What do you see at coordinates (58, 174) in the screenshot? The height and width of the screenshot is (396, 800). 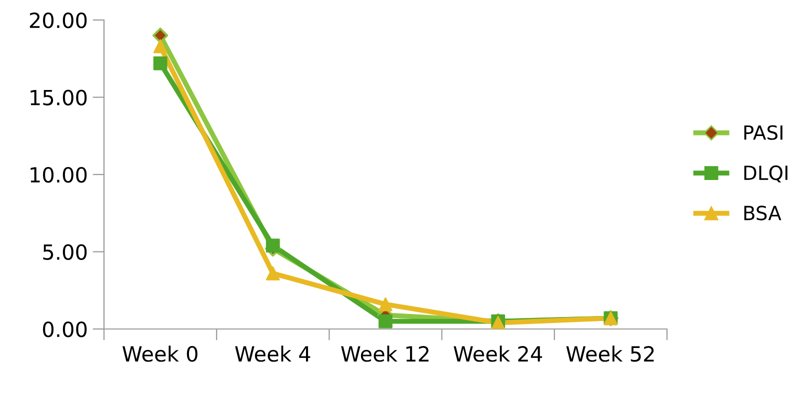 I see `y-tick-label: 10.00` at bounding box center [58, 174].